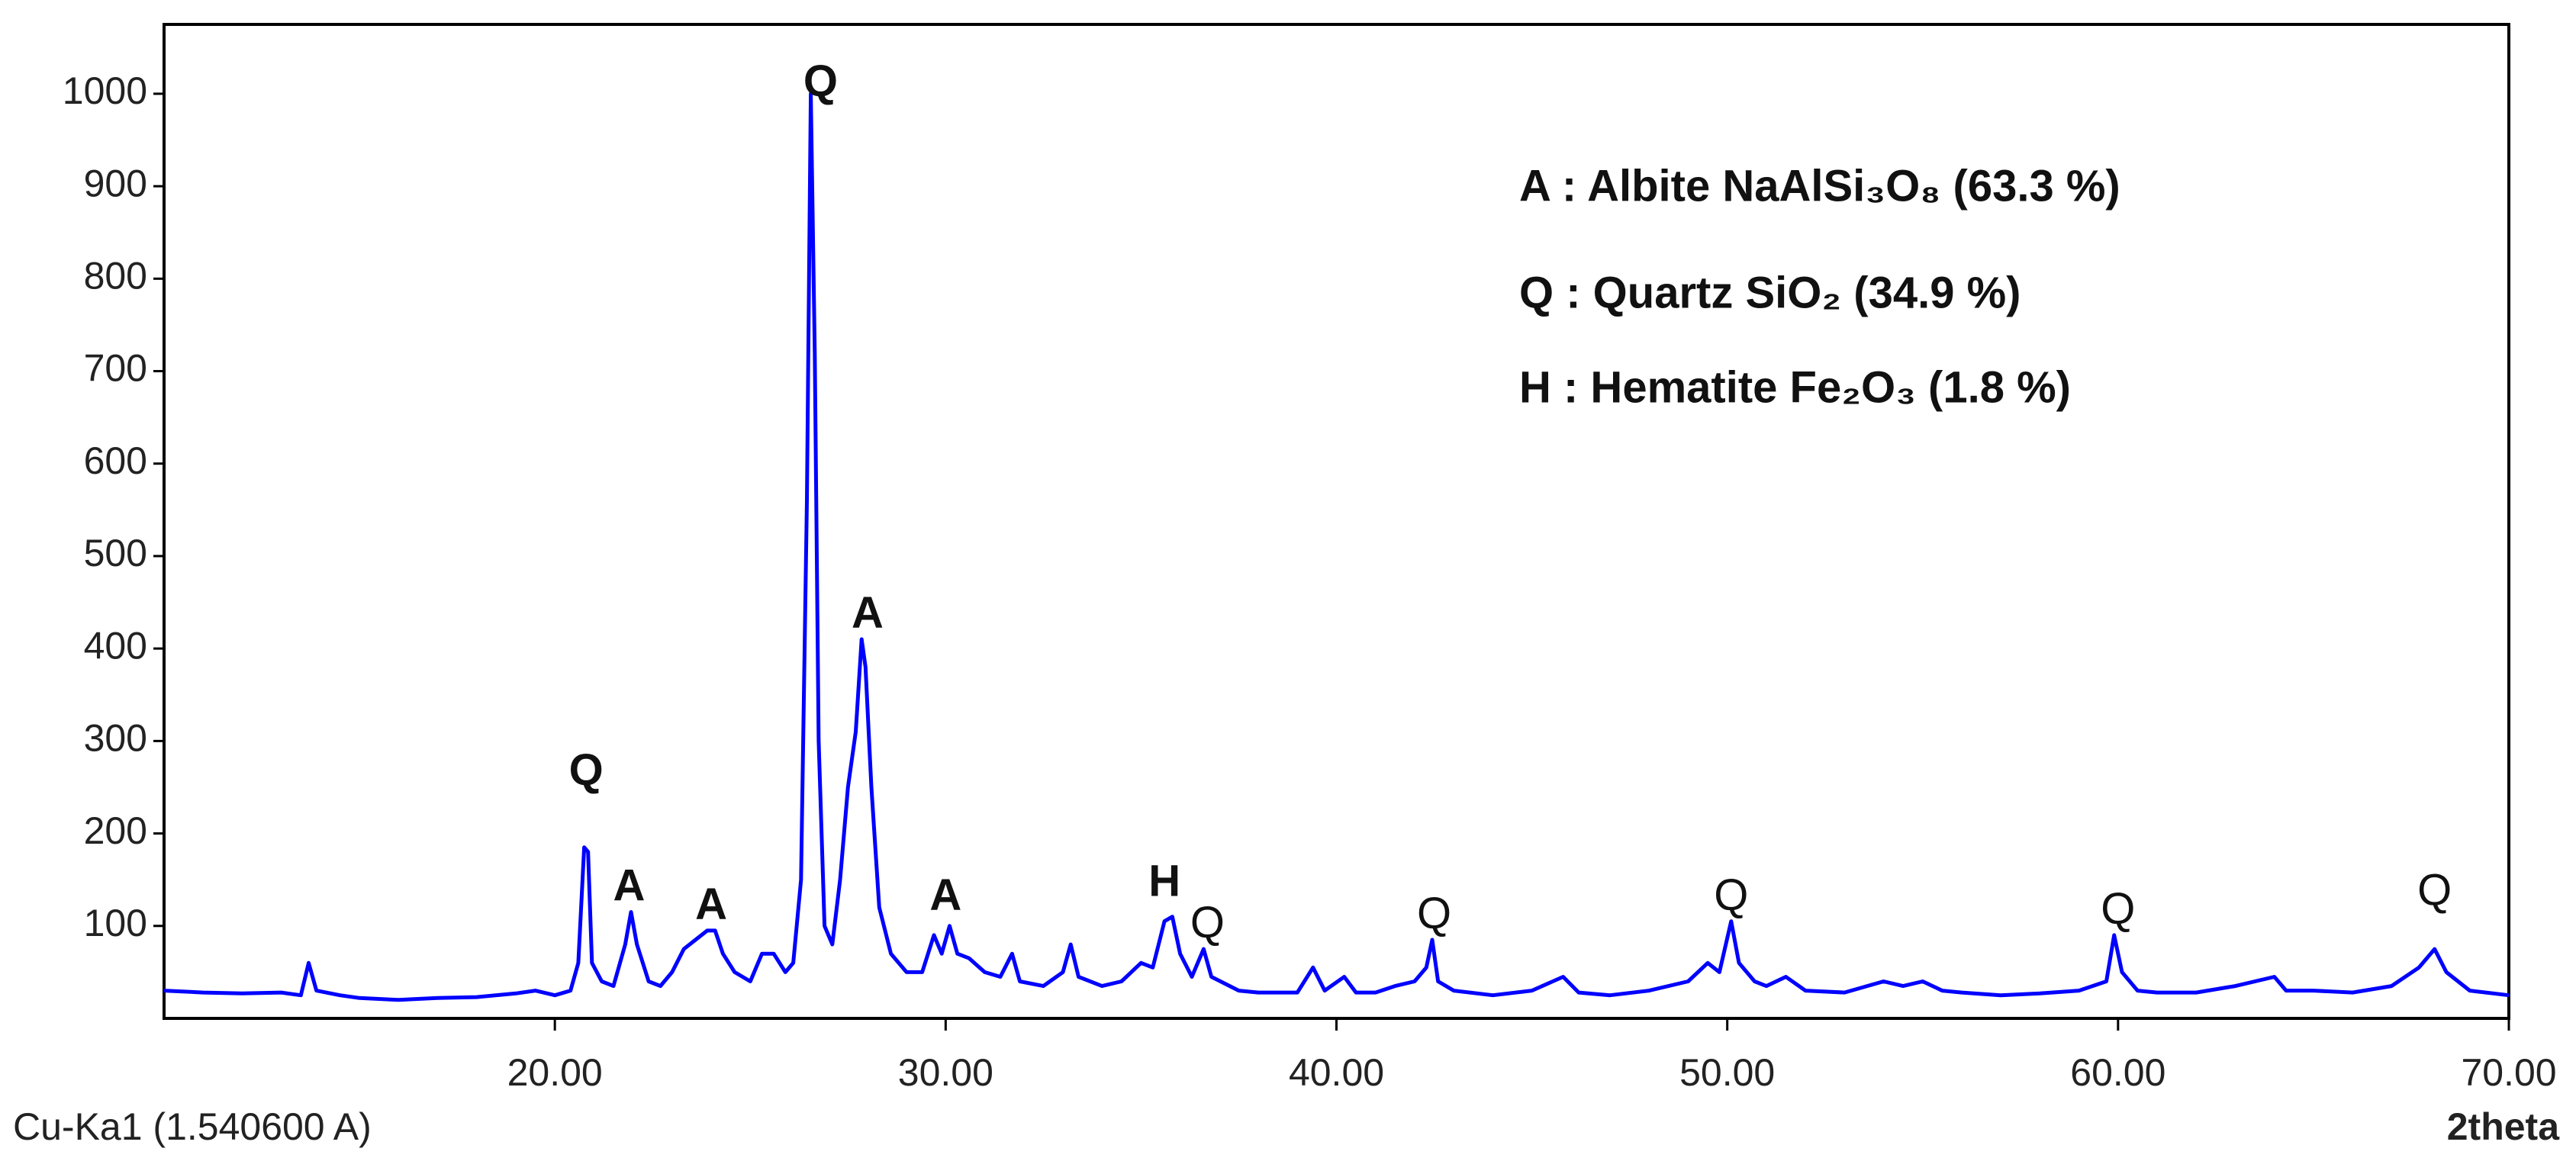 The image size is (2576, 1174). I want to click on y-tick-label: 600, so click(115, 460).